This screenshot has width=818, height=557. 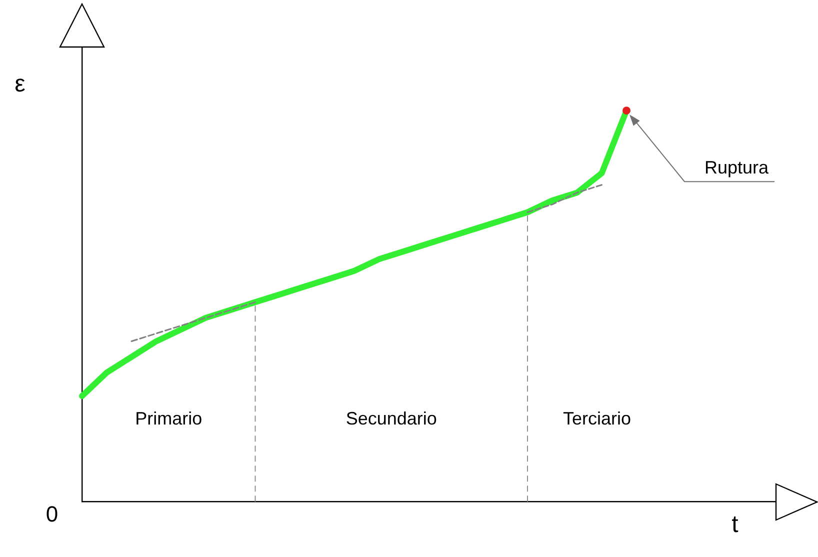 What do you see at coordinates (391, 418) in the screenshot?
I see `annotation: Secundario` at bounding box center [391, 418].